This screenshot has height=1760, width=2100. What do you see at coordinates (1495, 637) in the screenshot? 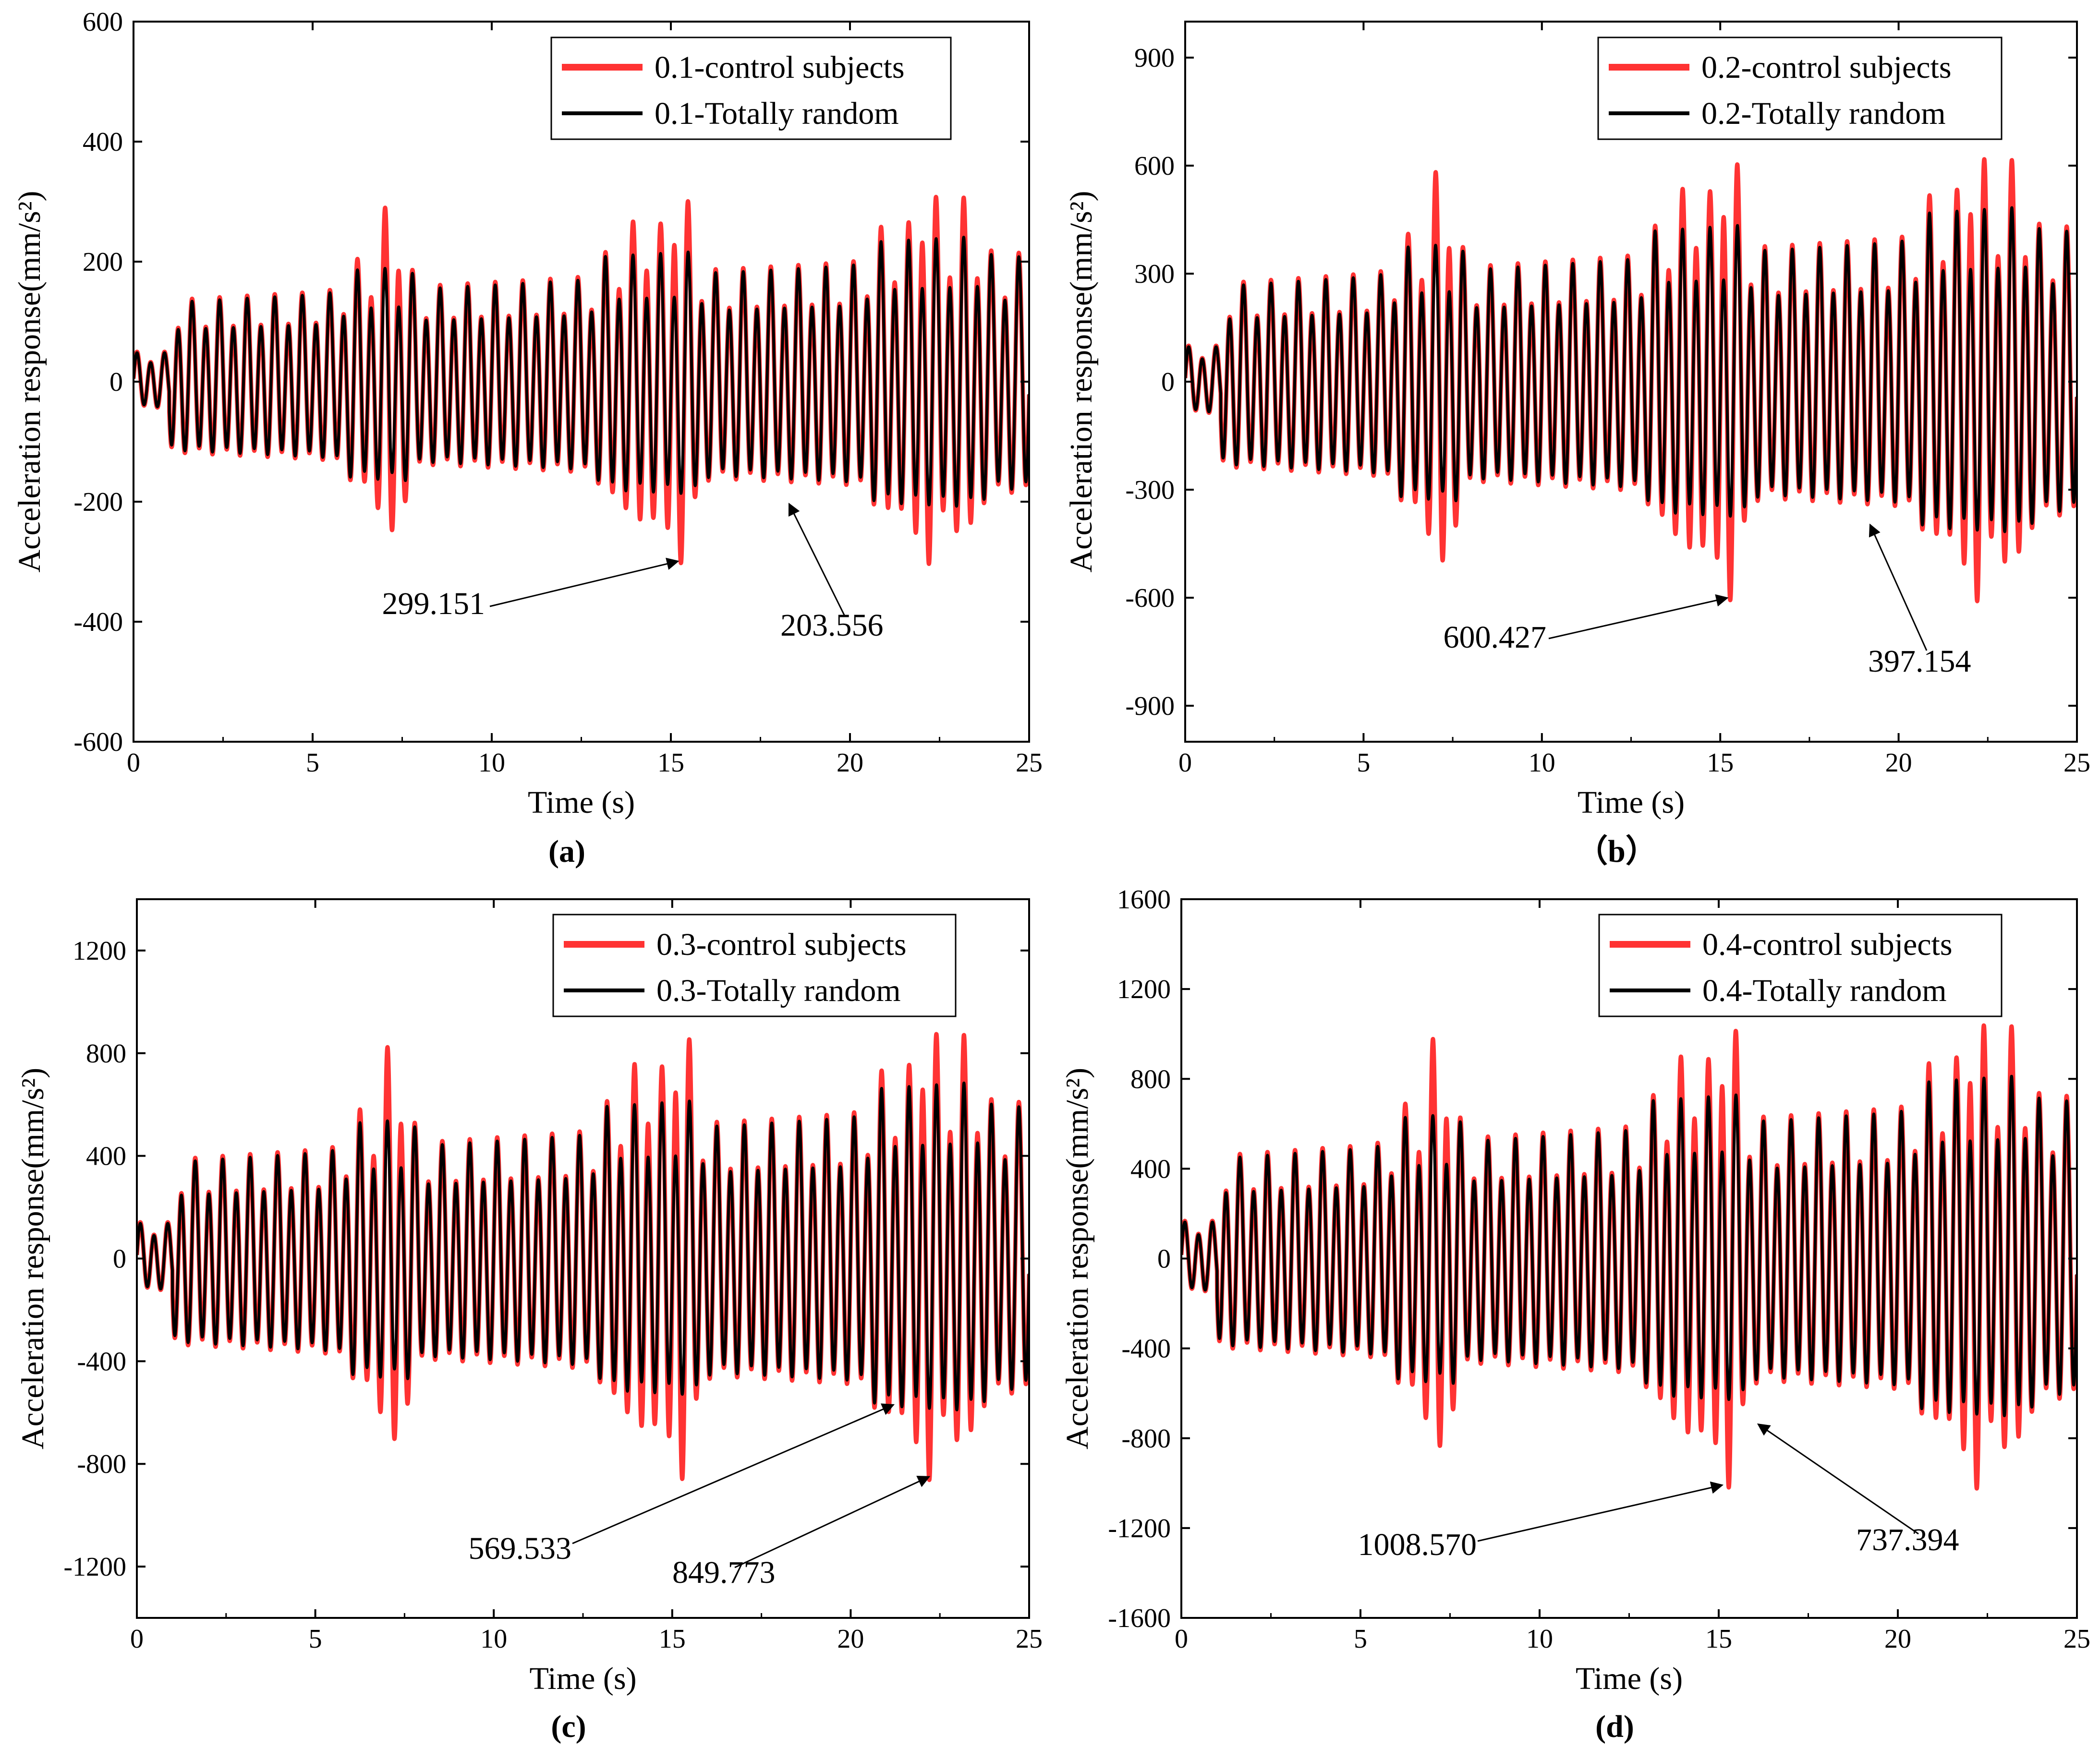
I see `annotation-label-1: 600.427` at bounding box center [1495, 637].